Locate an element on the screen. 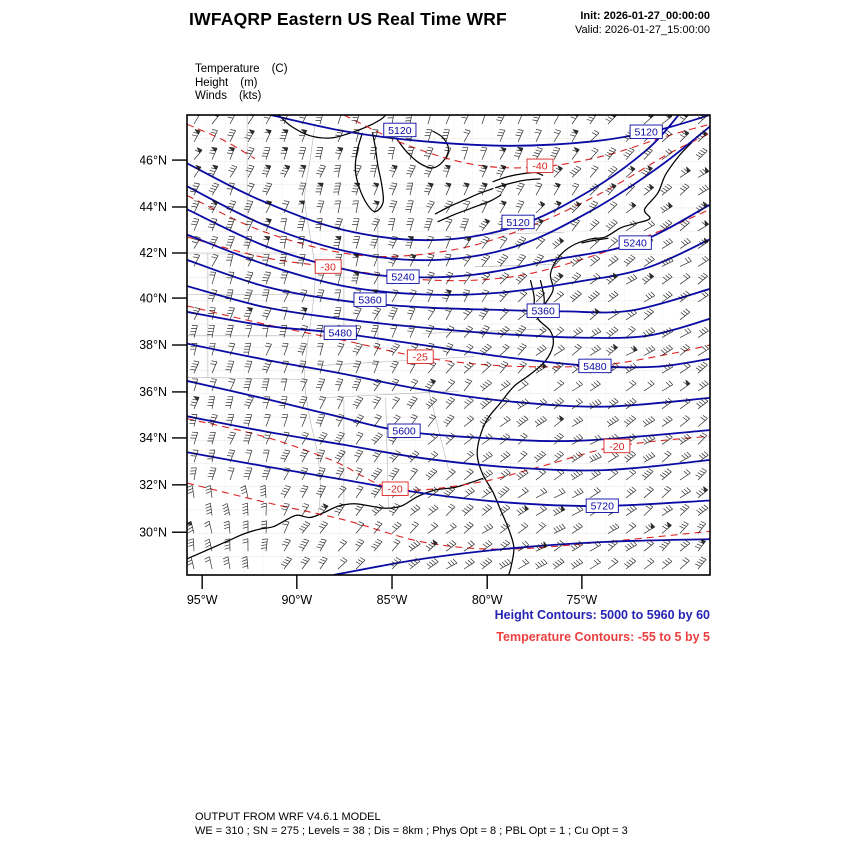  legend-temperature-unit: (C) is located at coordinates (279, 69).